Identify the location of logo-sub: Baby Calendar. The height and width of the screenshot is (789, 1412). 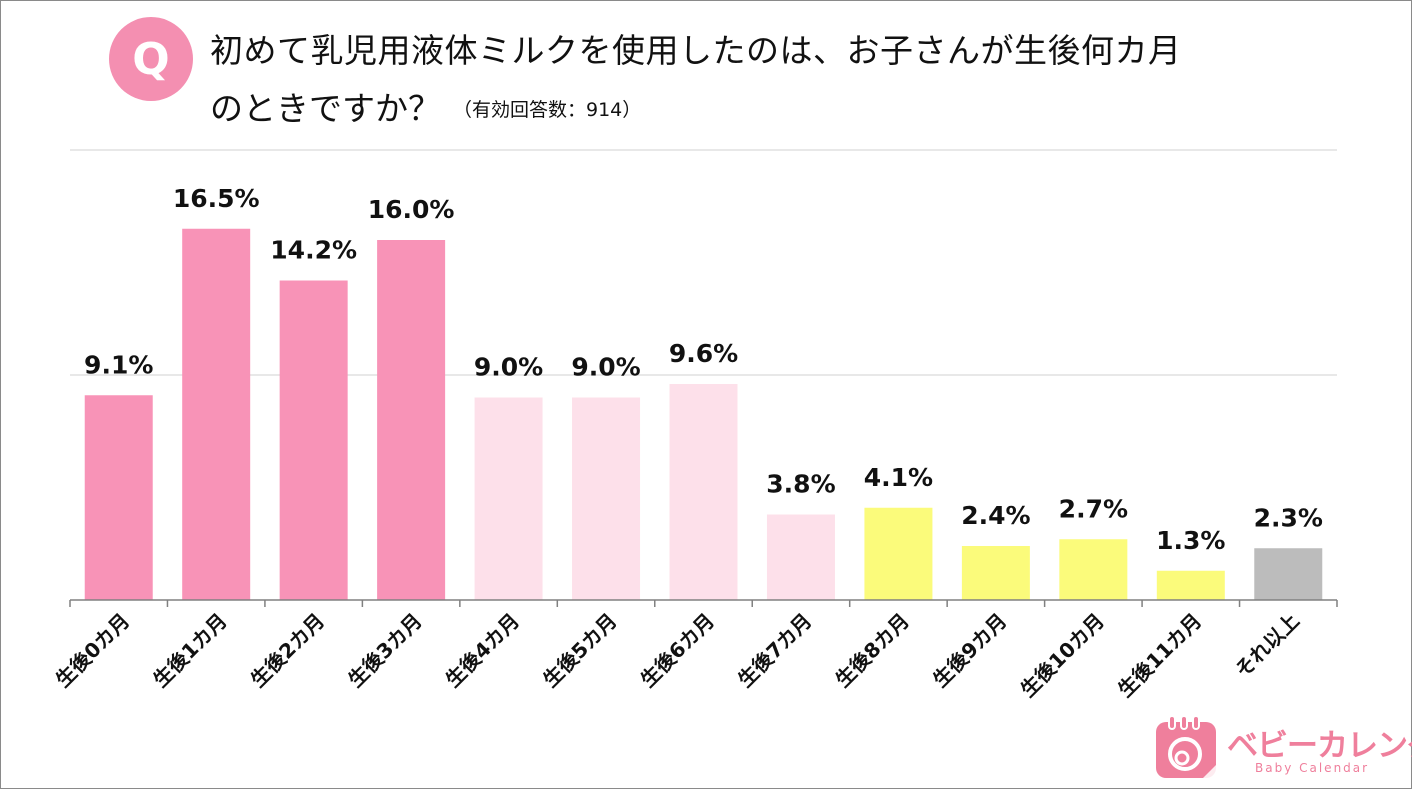
(1312, 768).